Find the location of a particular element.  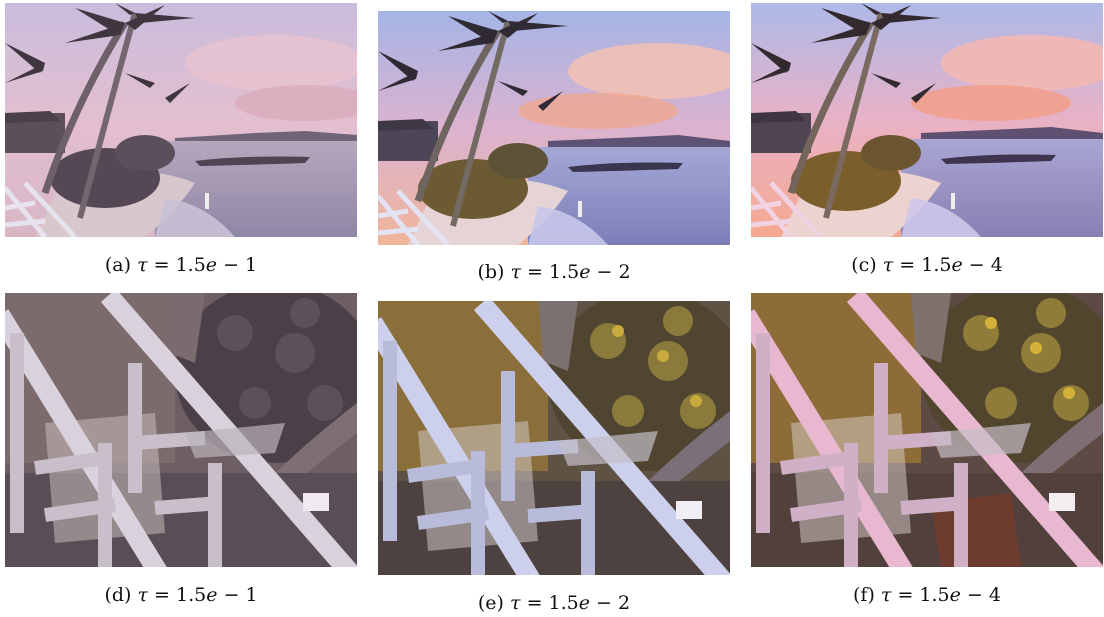

caption-e: (e) τ = 1.5e − 2 is located at coordinates (554, 603).